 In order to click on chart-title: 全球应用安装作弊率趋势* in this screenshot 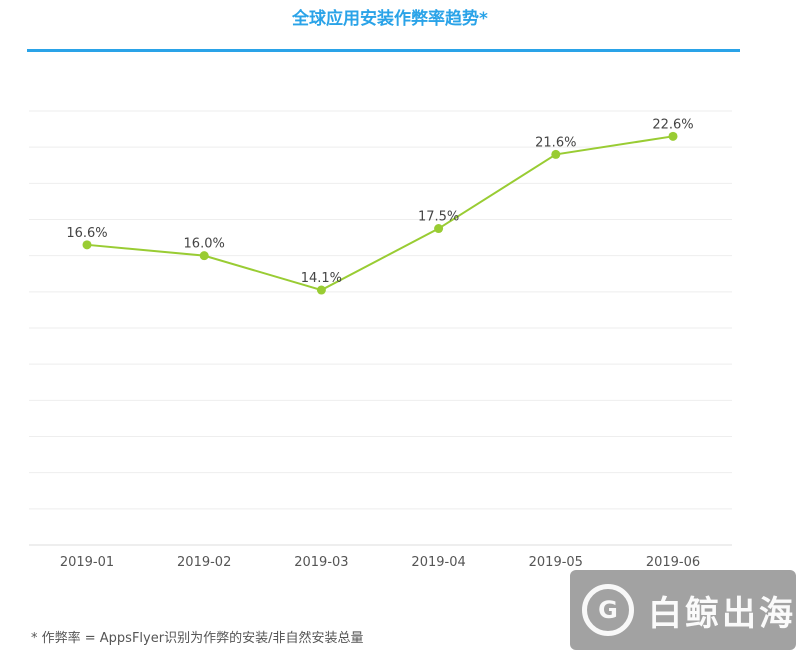, I will do `click(390, 19)`.